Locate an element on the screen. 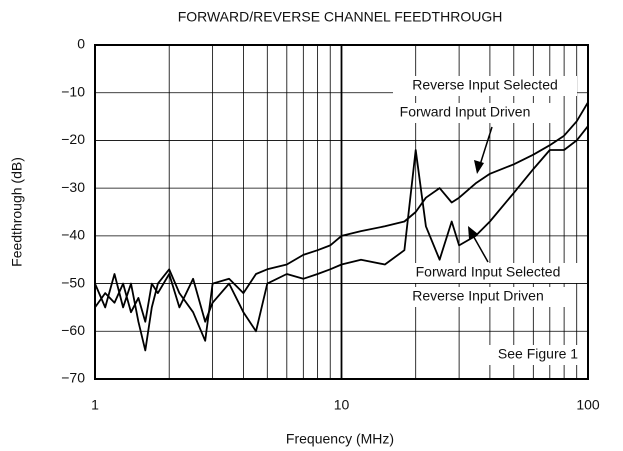 Image resolution: width=623 pixels, height=451 pixels. y-tick-label: −60 is located at coordinates (73, 330).